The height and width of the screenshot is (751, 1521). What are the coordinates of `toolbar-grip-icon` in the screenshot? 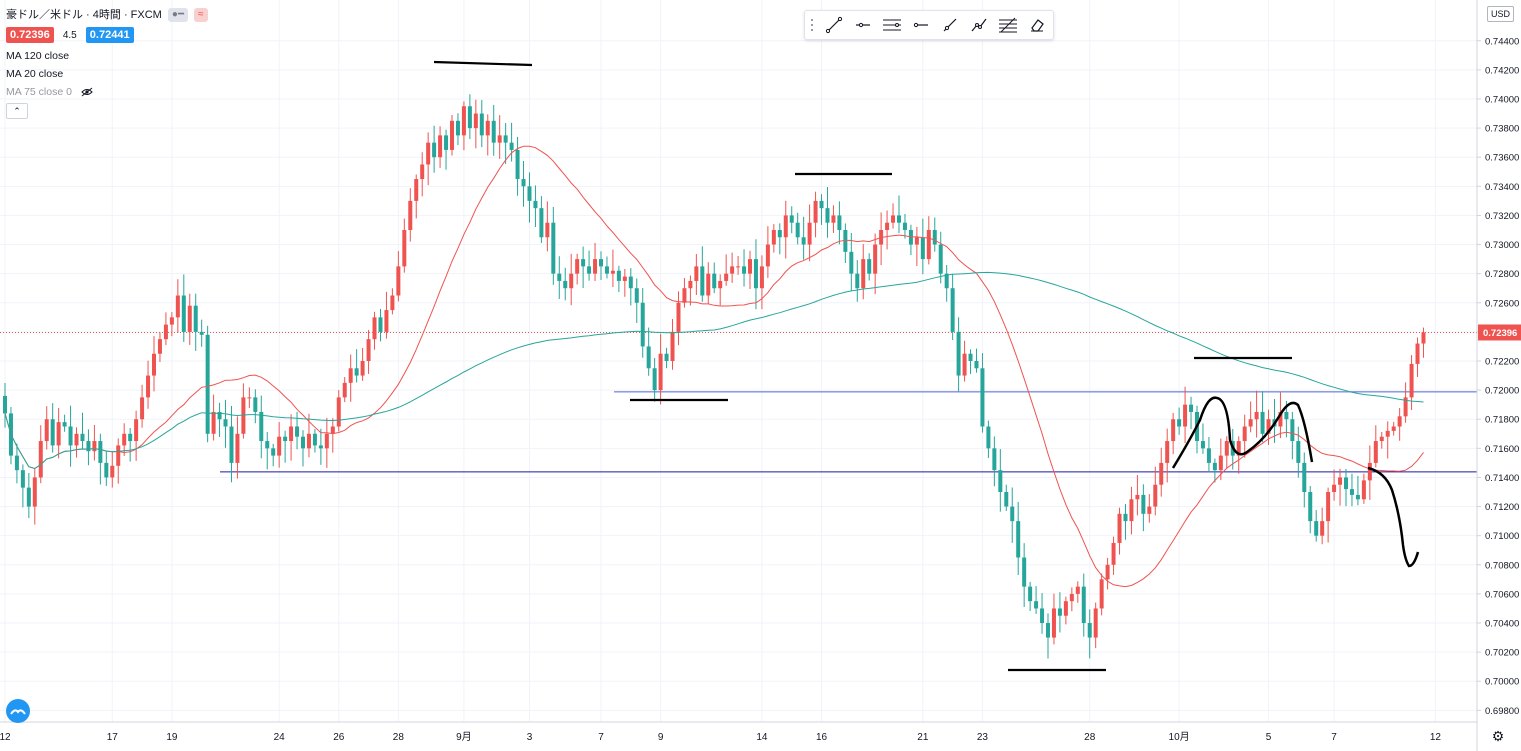 It's located at (812, 25).